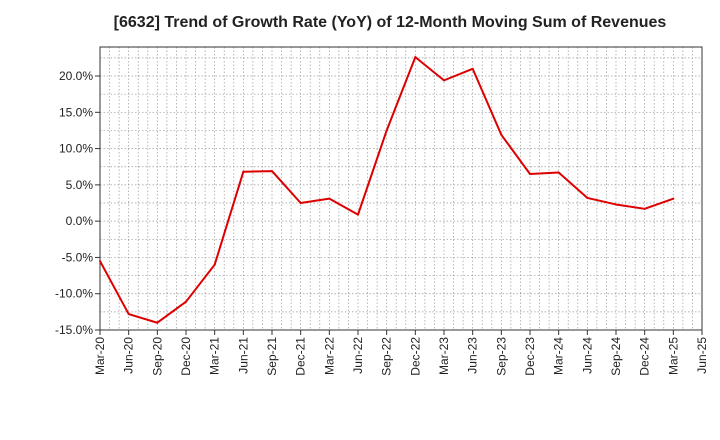  I want to click on y-tick-label: 5.0%, so click(80, 185).